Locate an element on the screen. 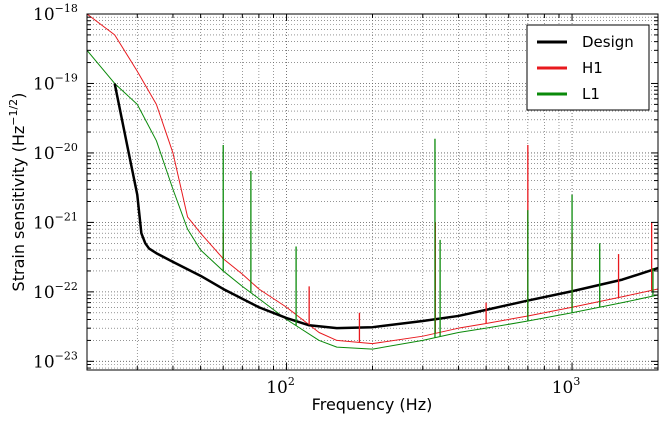  y-tick-label: 10−19 is located at coordinates (55, 82).